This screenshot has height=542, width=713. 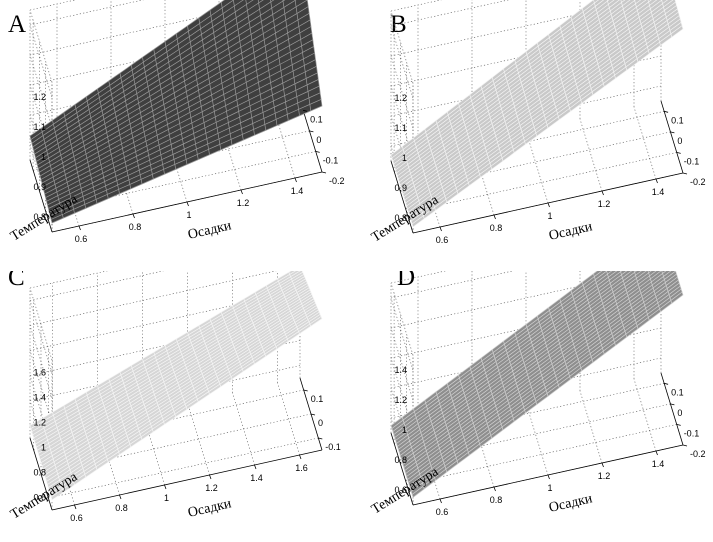 What do you see at coordinates (320, 423) in the screenshot?
I see `y-tick-label: 0` at bounding box center [320, 423].